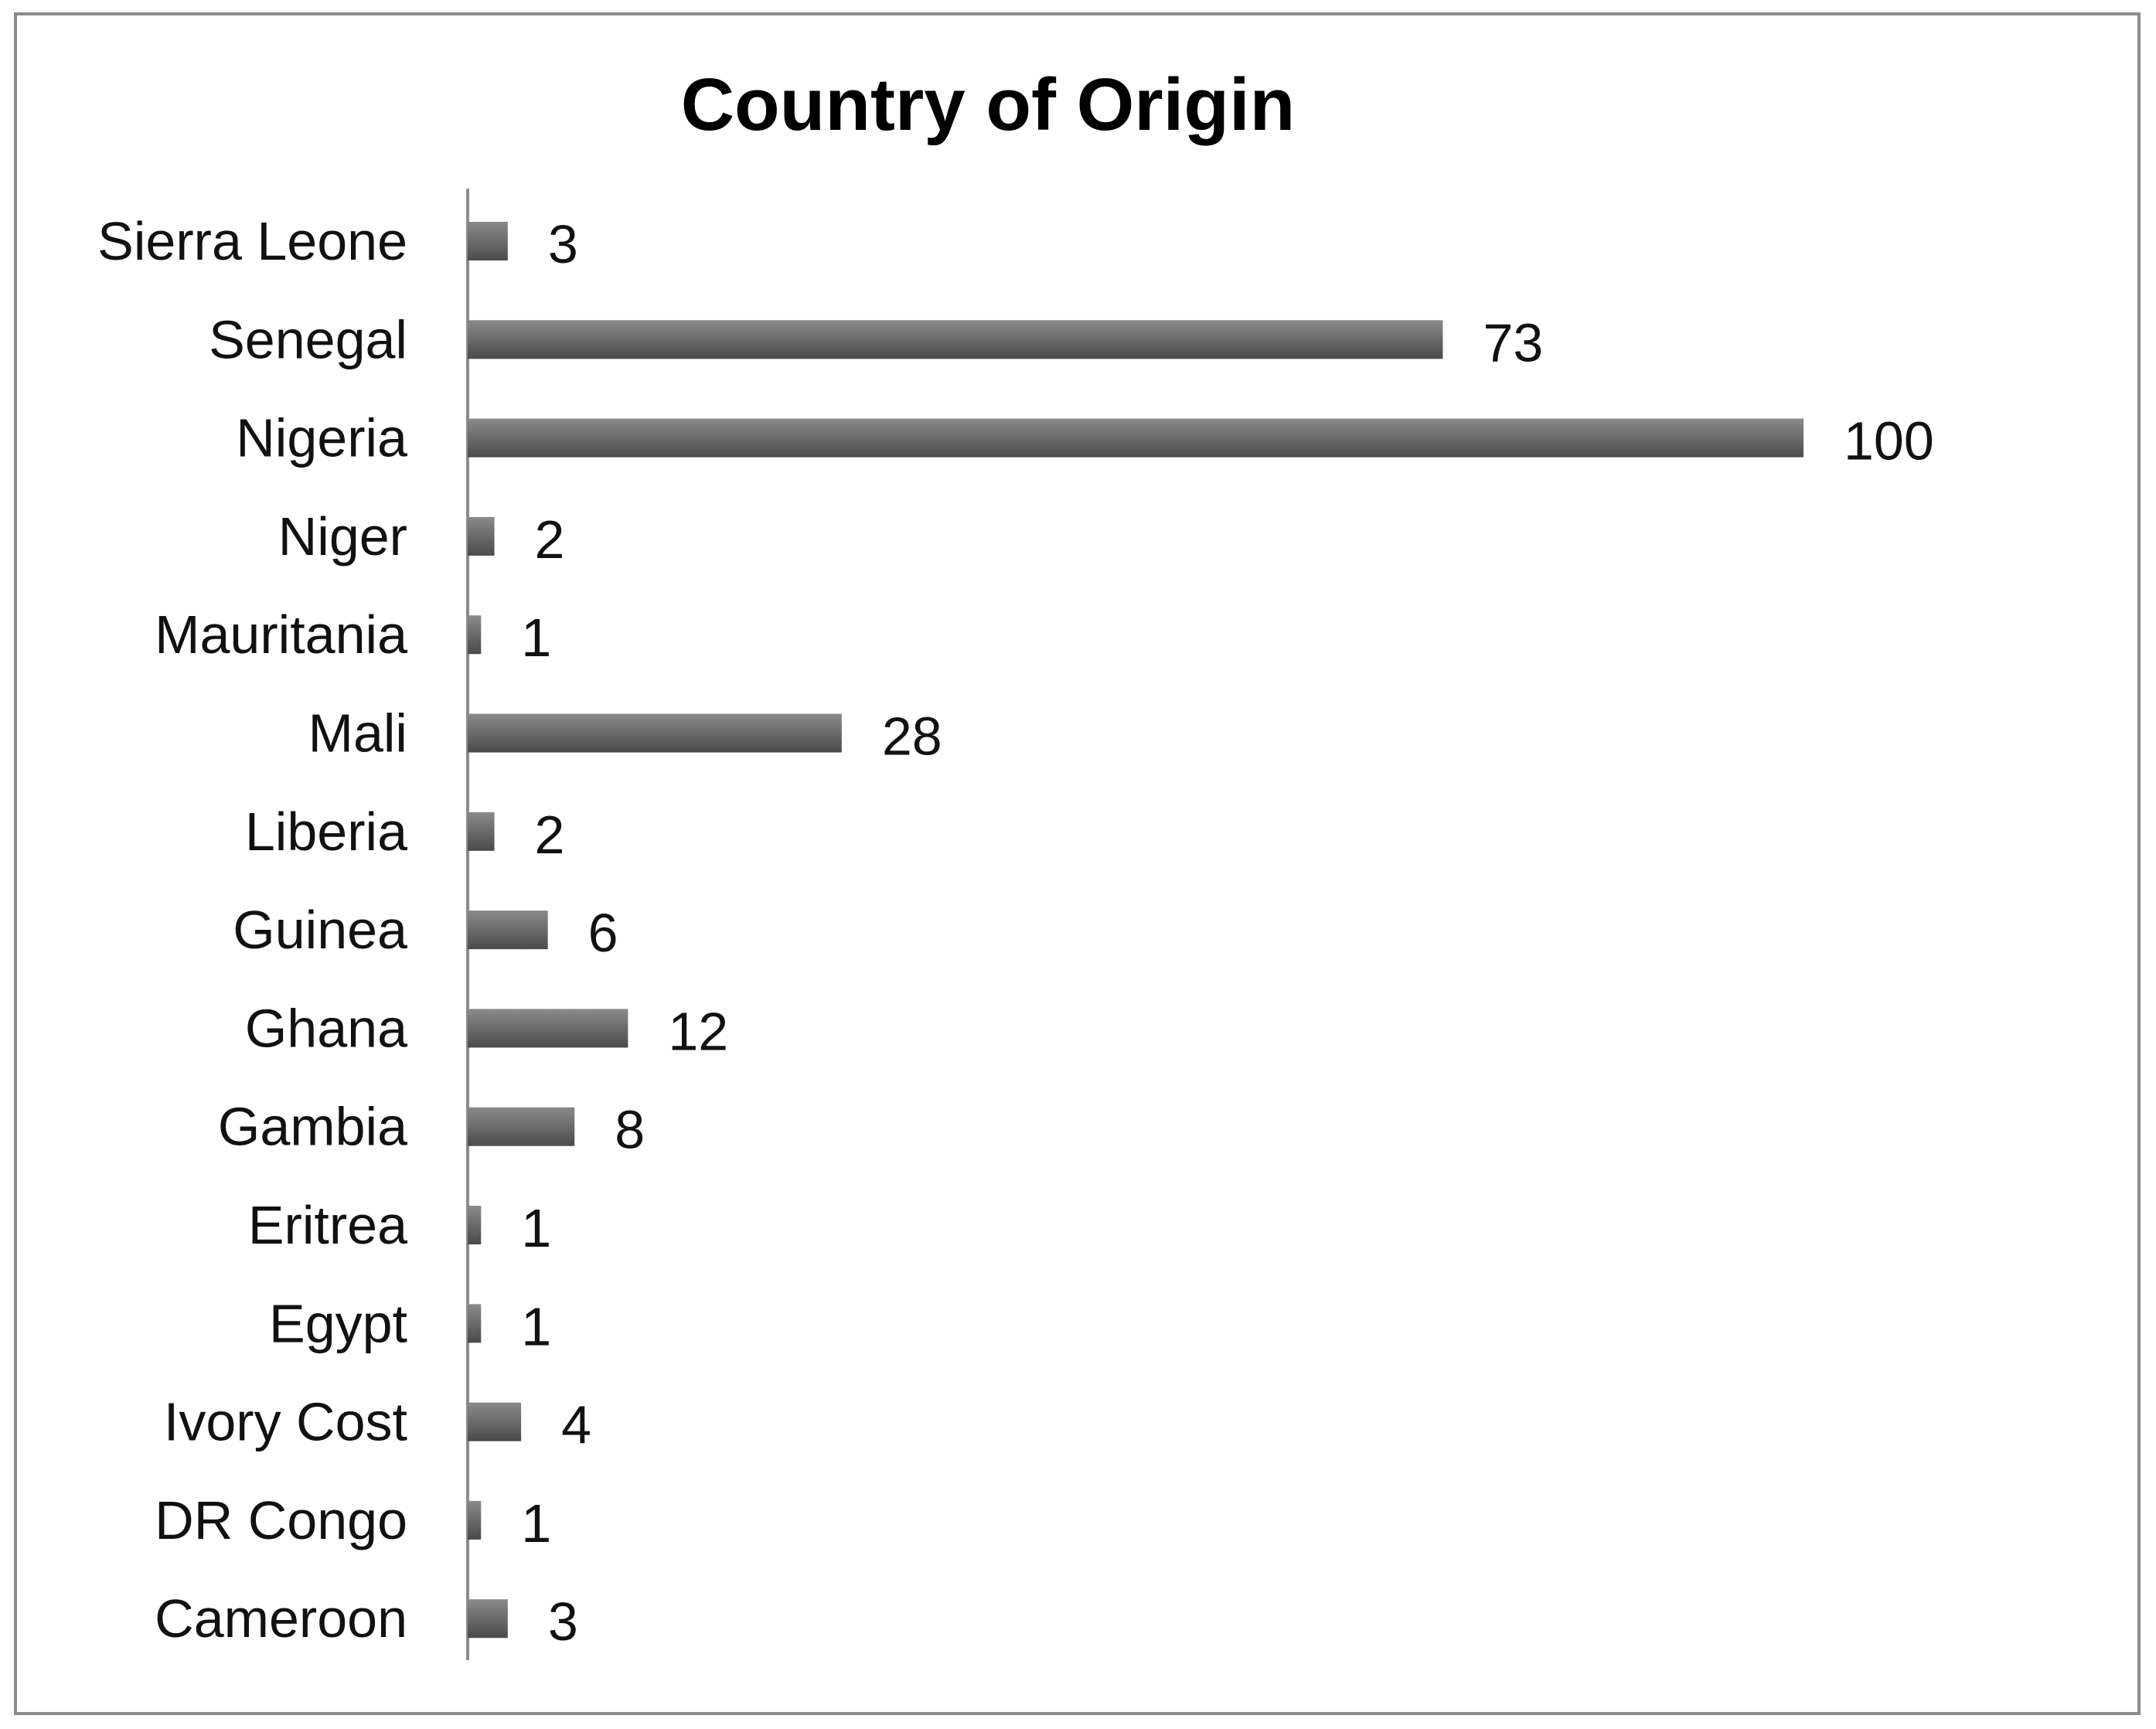 The height and width of the screenshot is (1729, 2156). What do you see at coordinates (576, 1425) in the screenshot?
I see `data-label: 4` at bounding box center [576, 1425].